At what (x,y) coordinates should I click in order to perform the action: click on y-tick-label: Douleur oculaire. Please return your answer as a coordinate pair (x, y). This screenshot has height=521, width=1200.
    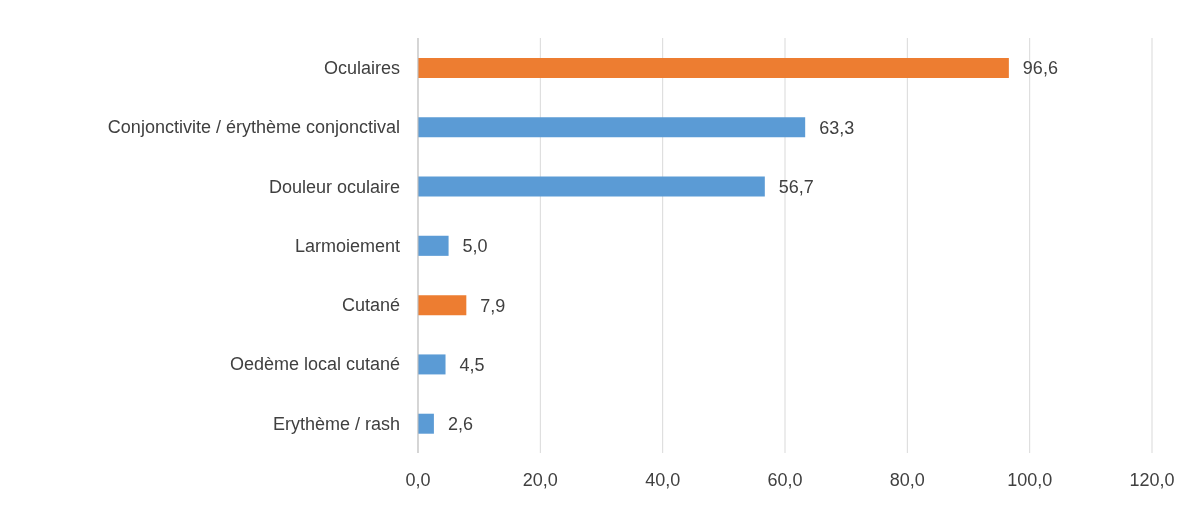
    Looking at the image, I should click on (334, 186).